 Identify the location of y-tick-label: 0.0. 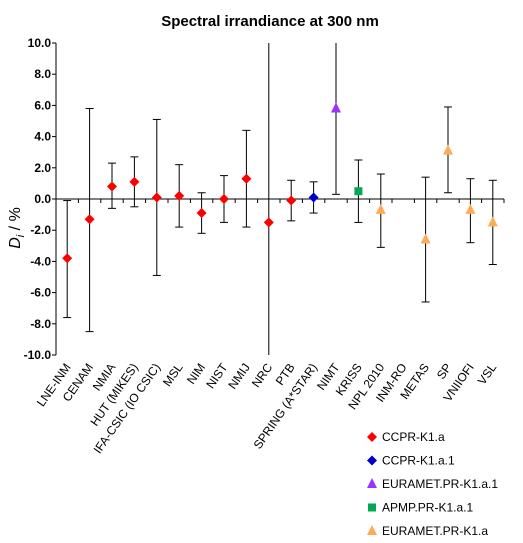
(42, 199).